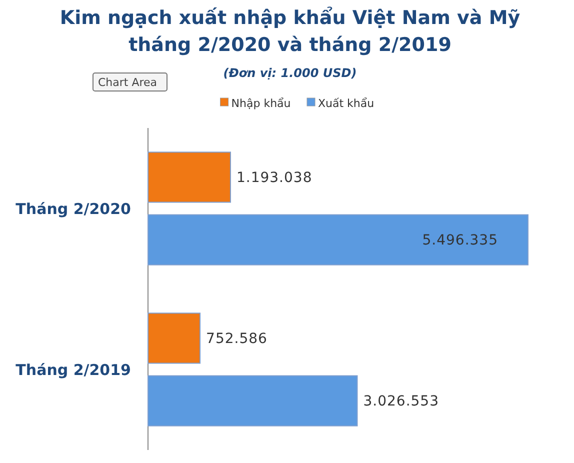  I want to click on data-label: 5.496.335, so click(460, 240).